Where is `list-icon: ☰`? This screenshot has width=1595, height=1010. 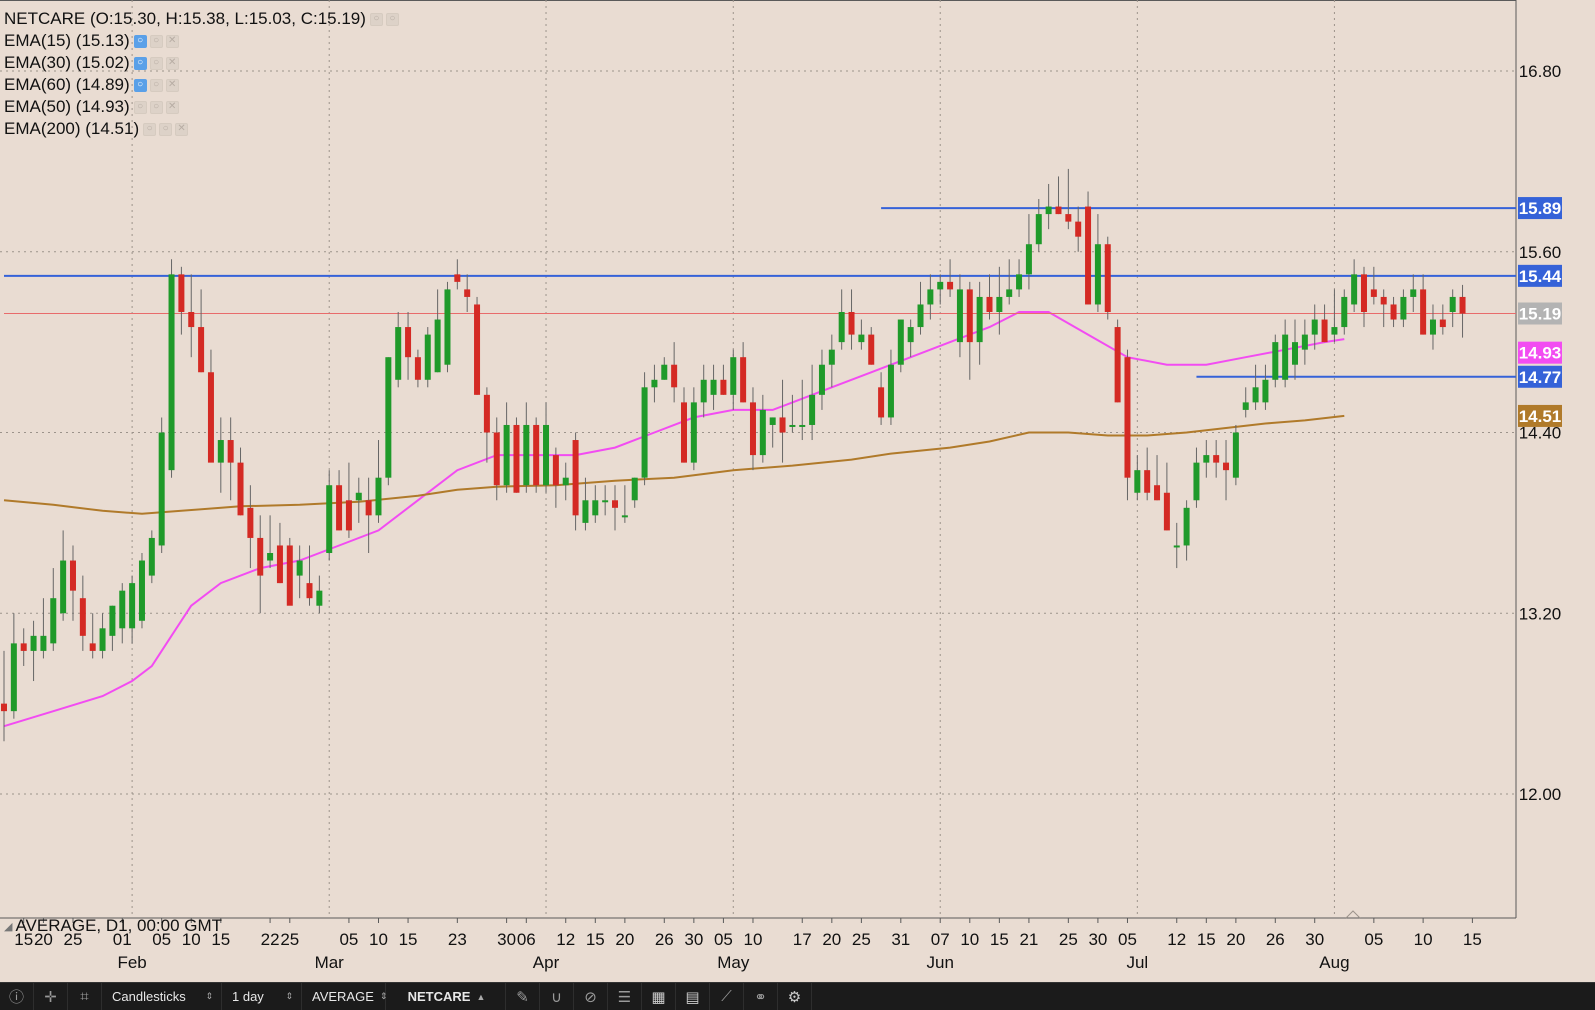 list-icon: ☰ is located at coordinates (625, 996).